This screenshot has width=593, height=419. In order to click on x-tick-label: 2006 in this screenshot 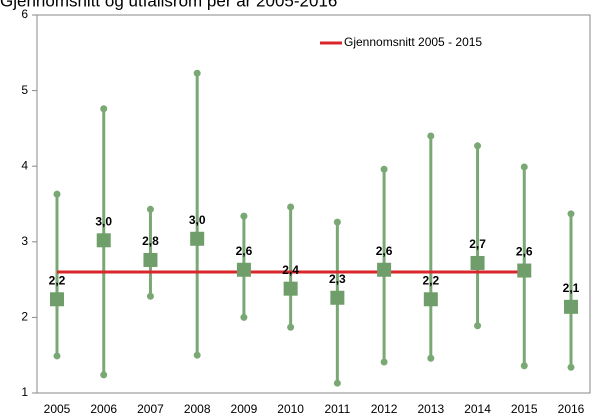, I will do `click(103, 409)`.